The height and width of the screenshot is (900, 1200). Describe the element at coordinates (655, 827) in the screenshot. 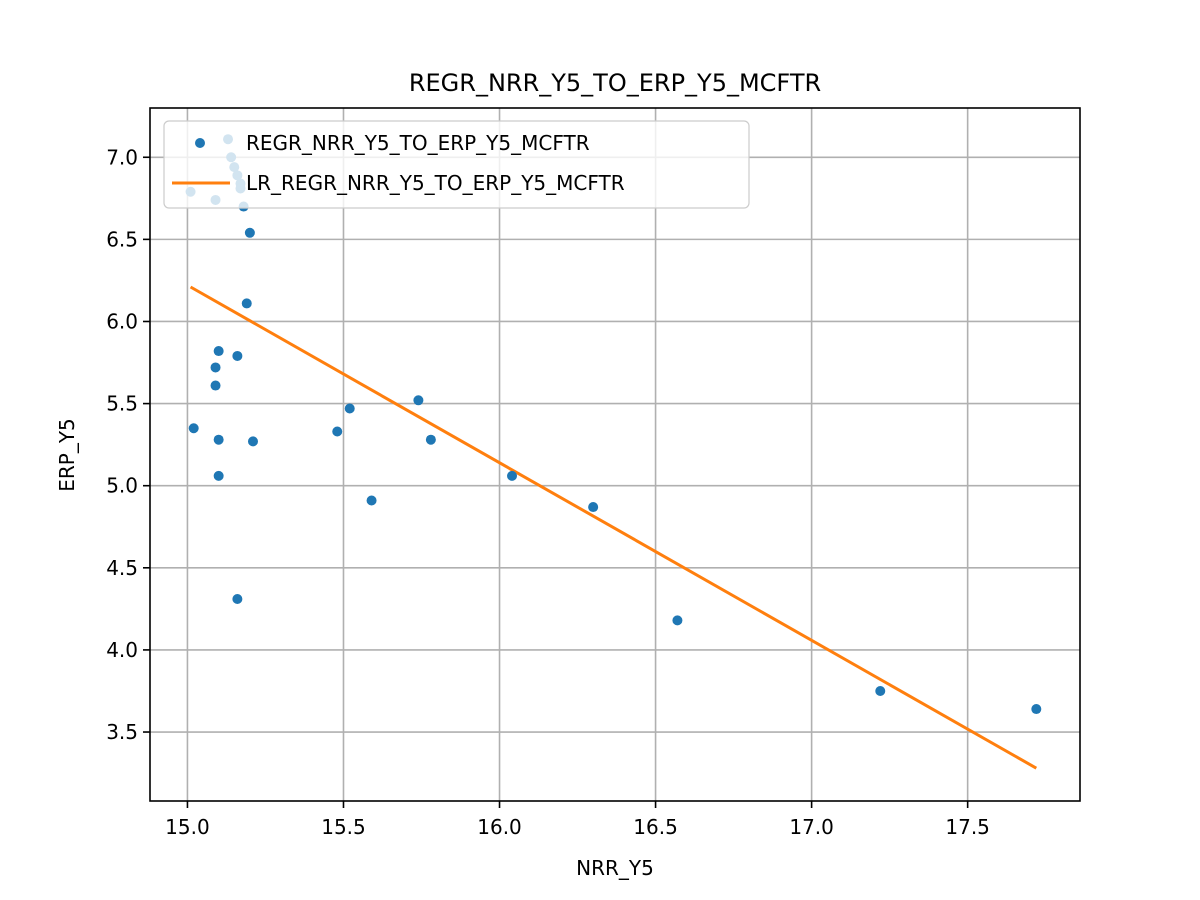

I see `x-tick-label: 16.5` at that location.